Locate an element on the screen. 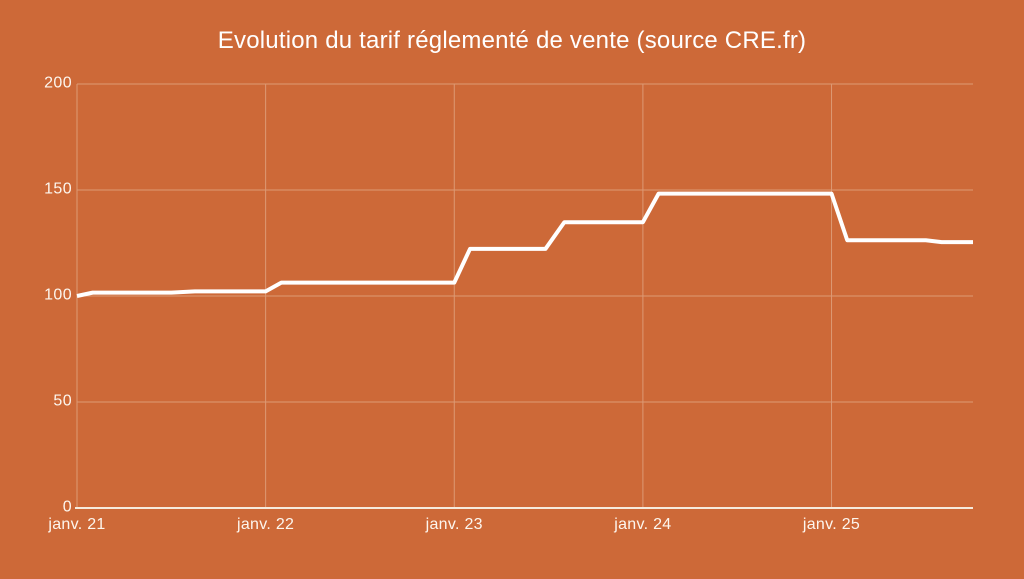 The image size is (1024, 579). y-tick-label-50: 50 is located at coordinates (62, 401).